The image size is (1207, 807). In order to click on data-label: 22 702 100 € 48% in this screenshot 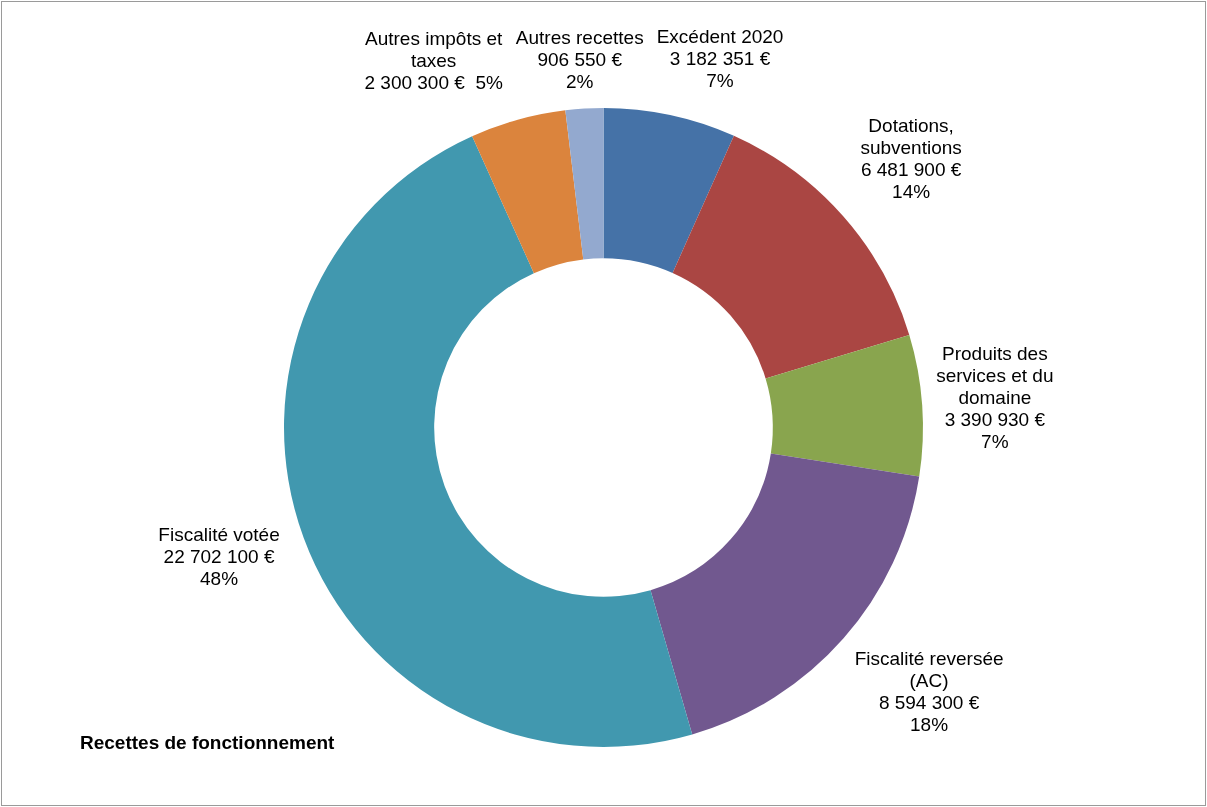, I will do `click(219, 568)`.